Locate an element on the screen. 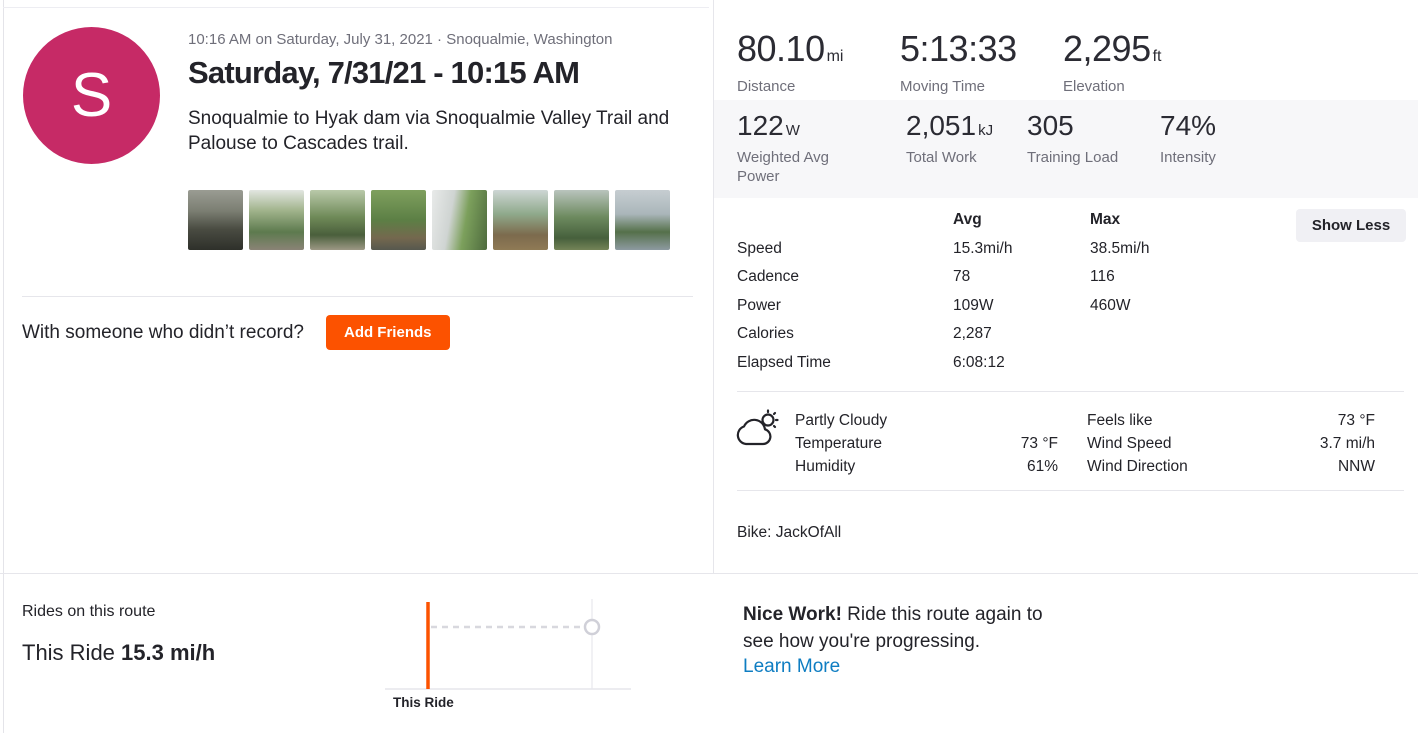  elevation-unit: ft is located at coordinates (1157, 56).